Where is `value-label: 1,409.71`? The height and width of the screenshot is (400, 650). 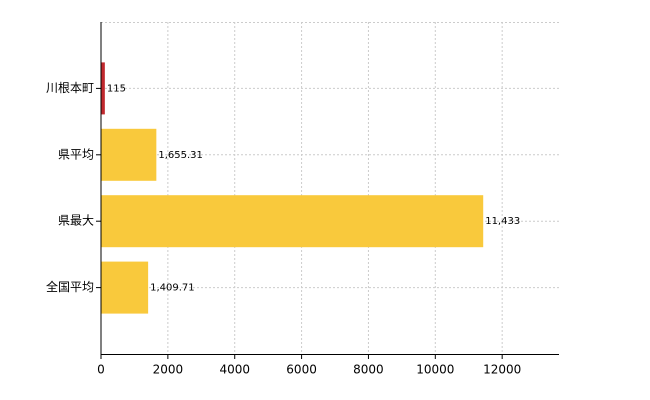 value-label: 1,409.71 is located at coordinates (172, 288).